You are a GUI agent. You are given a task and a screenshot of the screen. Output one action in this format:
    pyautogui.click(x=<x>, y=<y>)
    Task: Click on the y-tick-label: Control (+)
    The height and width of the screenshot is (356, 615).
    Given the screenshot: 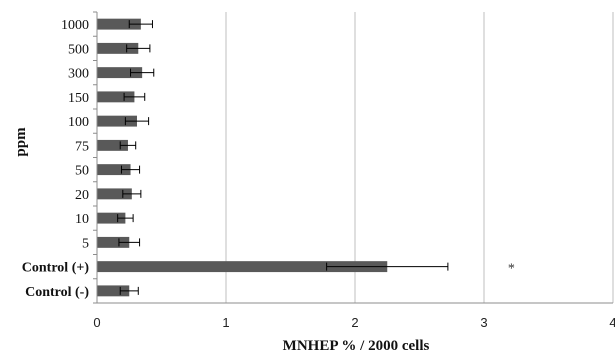 What is the action you would take?
    pyautogui.click(x=56, y=268)
    